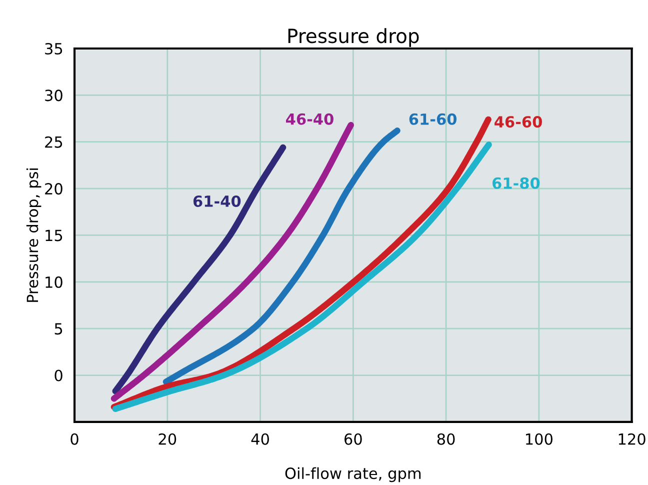 This screenshot has width=648, height=485. I want to click on y-tick-label: 20, so click(53, 189).